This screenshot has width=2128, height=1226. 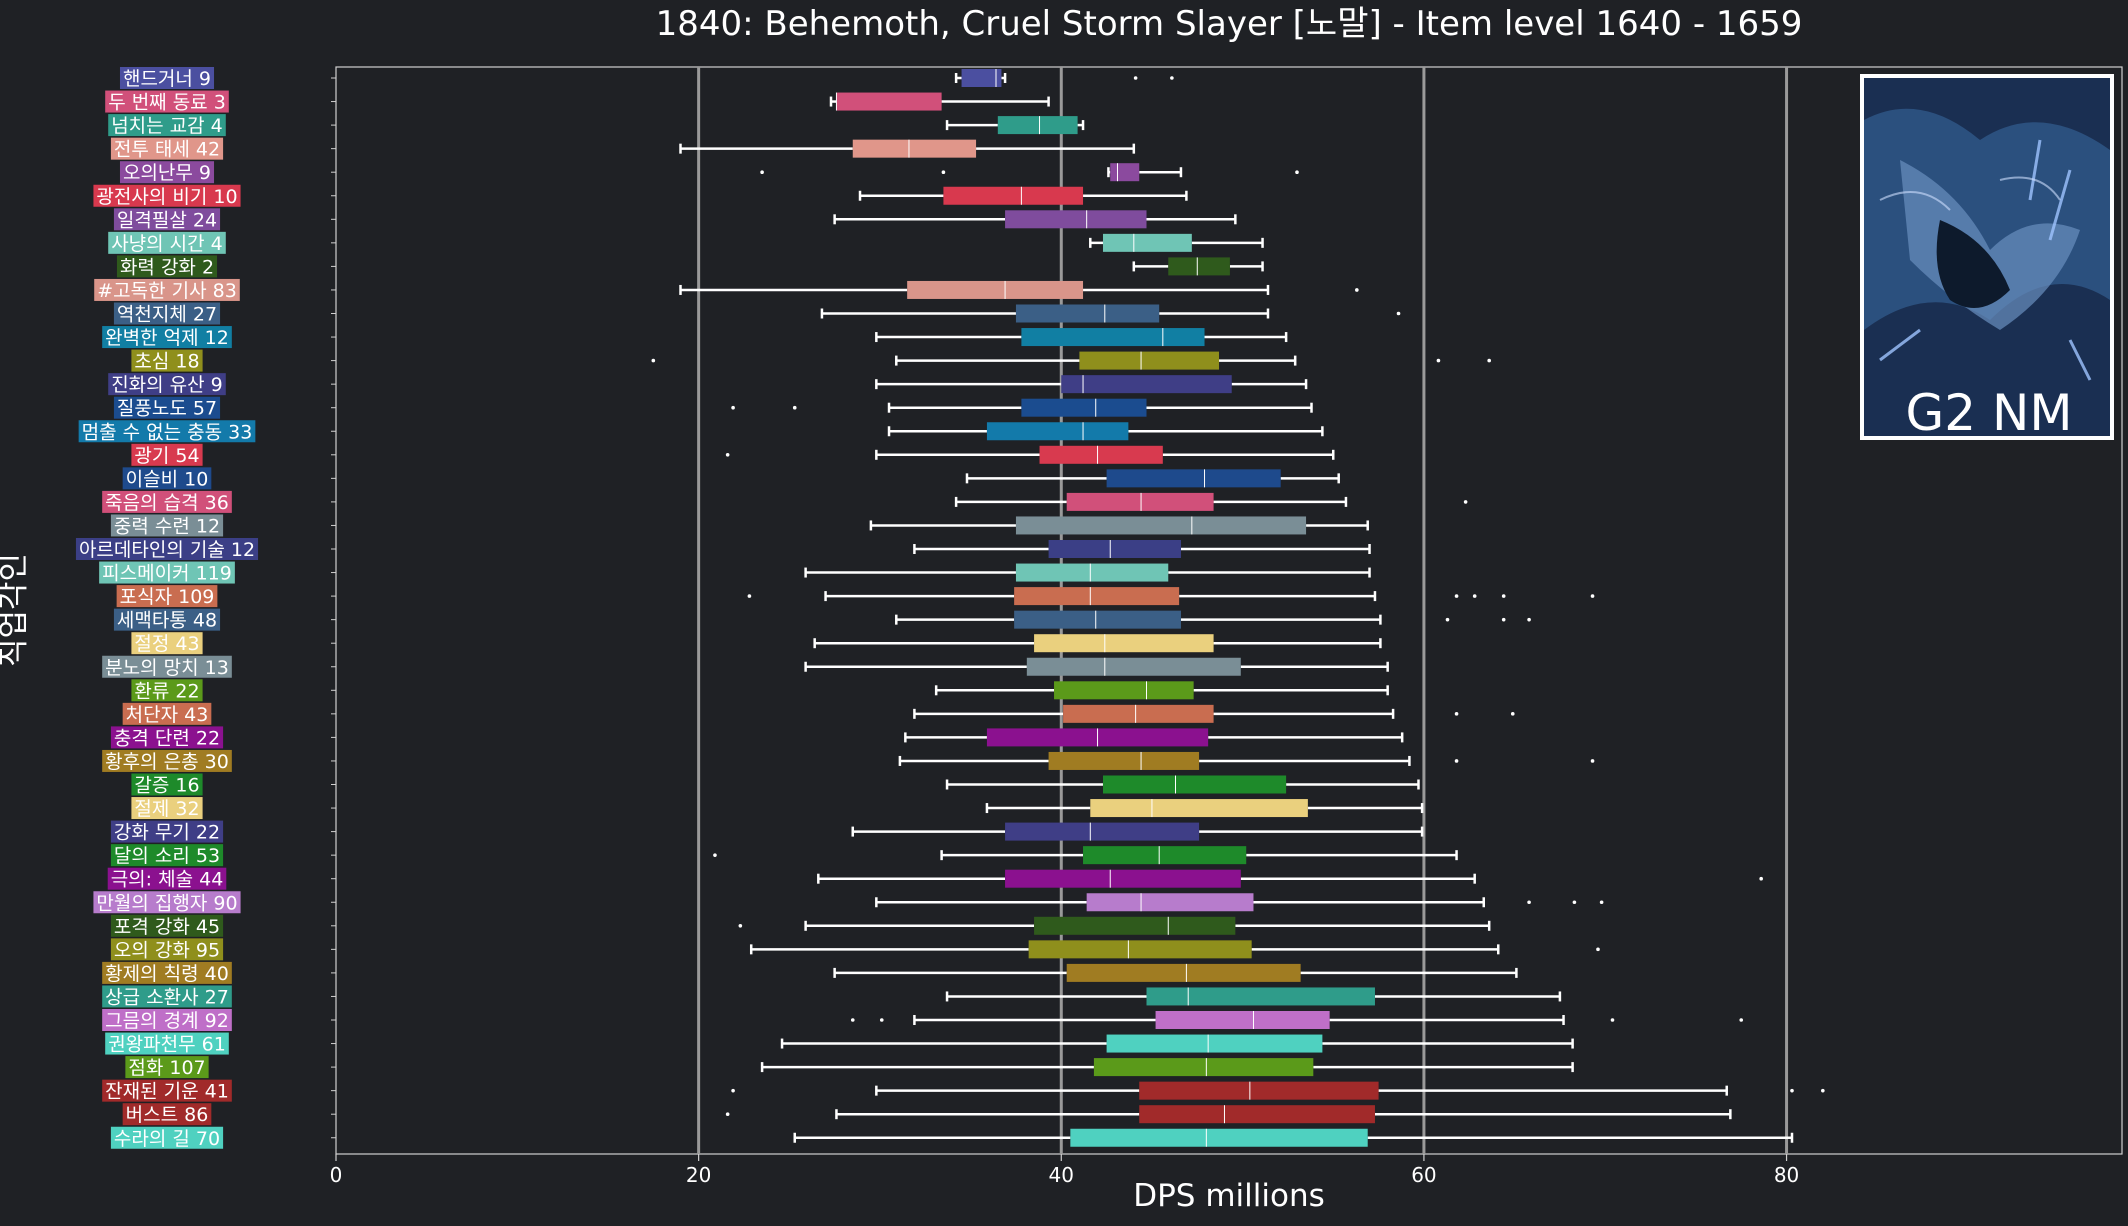 I want to click on y-tick-label-text: 이슬비 10, so click(x=167, y=479).